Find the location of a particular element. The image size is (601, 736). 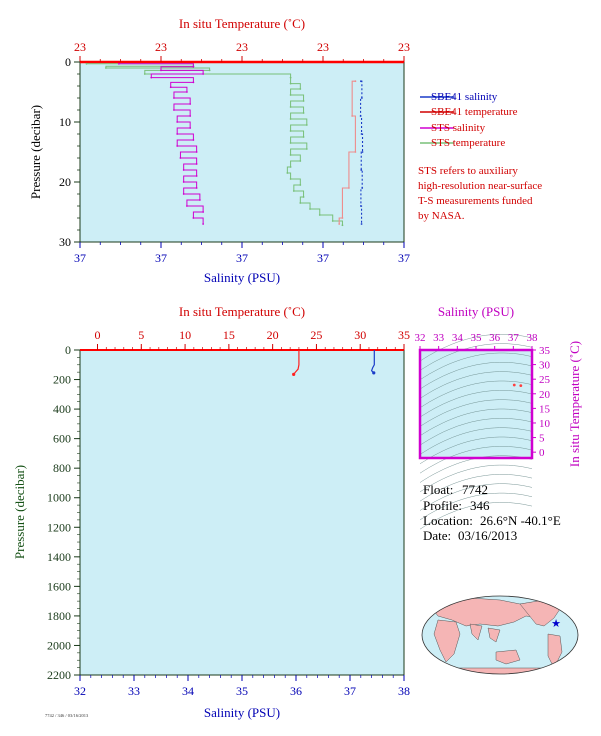

bottom-salinity-ticks: 32 33 34 35 36 37 38 is located at coordinates (242, 686).